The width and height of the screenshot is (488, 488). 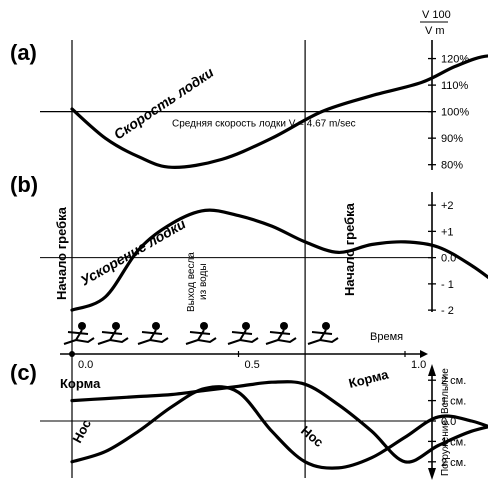 I want to click on c-tick-label-0: 2 см., so click(x=453, y=381).